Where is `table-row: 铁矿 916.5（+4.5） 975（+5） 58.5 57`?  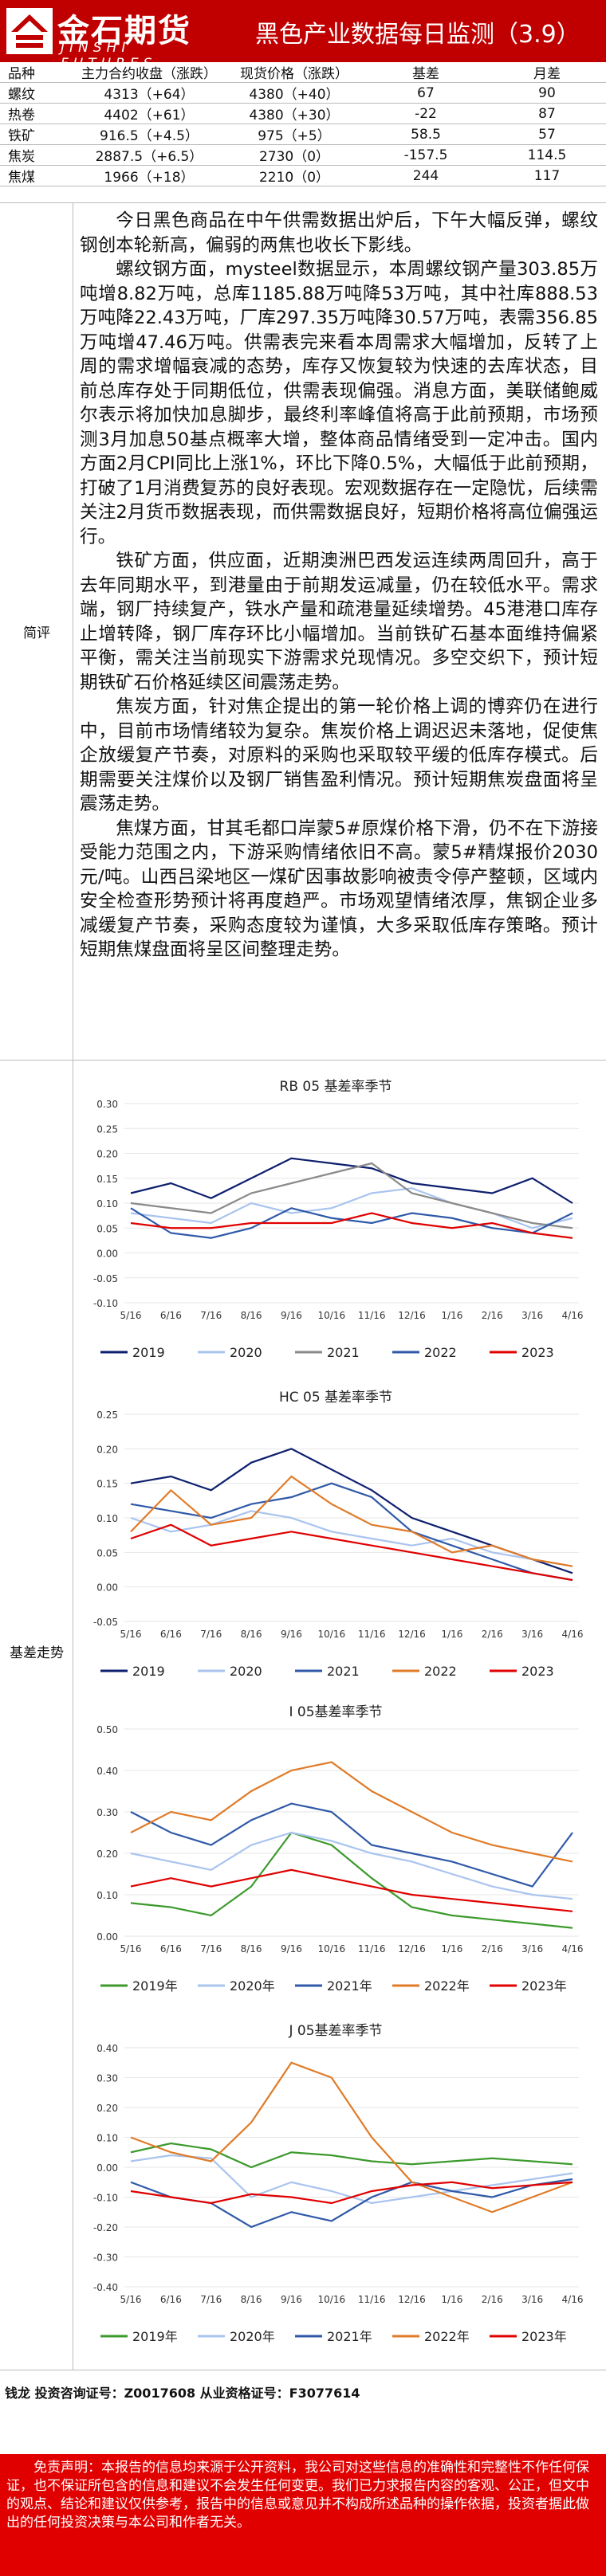
table-row: 铁矿 916.5（+4.5） 975（+5） 58.5 57 is located at coordinates (303, 134).